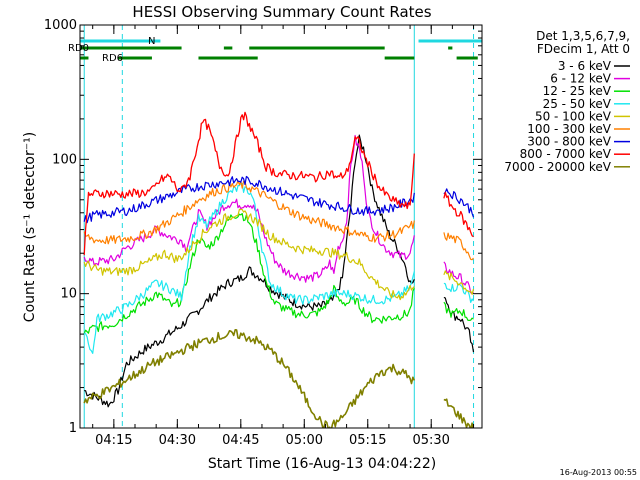  I want to click on legend-label-8: 800 - 7000 keV, so click(566, 154).